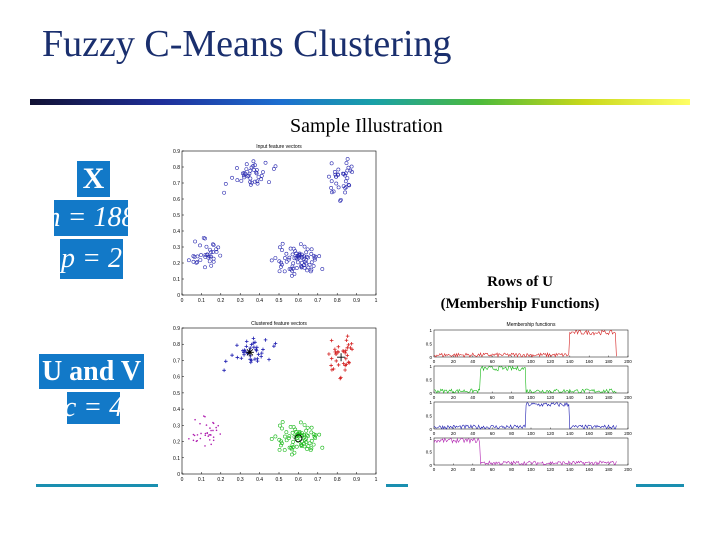 The height and width of the screenshot is (540, 720). Describe the element at coordinates (356, 301) in the screenshot. I see `x-tick-label: 0.9` at that location.